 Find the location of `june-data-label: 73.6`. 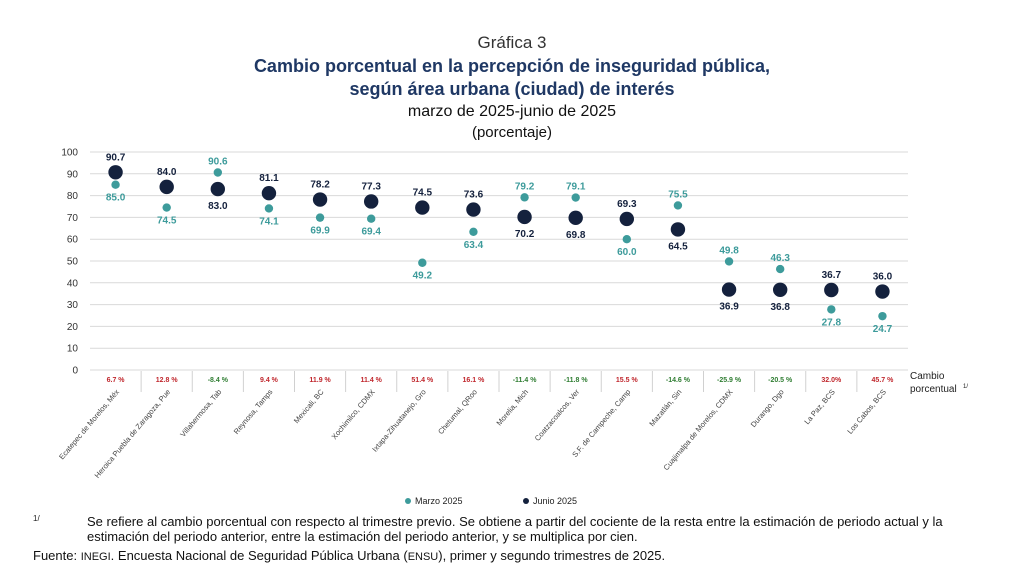

june-data-label: 73.6 is located at coordinates (474, 195).